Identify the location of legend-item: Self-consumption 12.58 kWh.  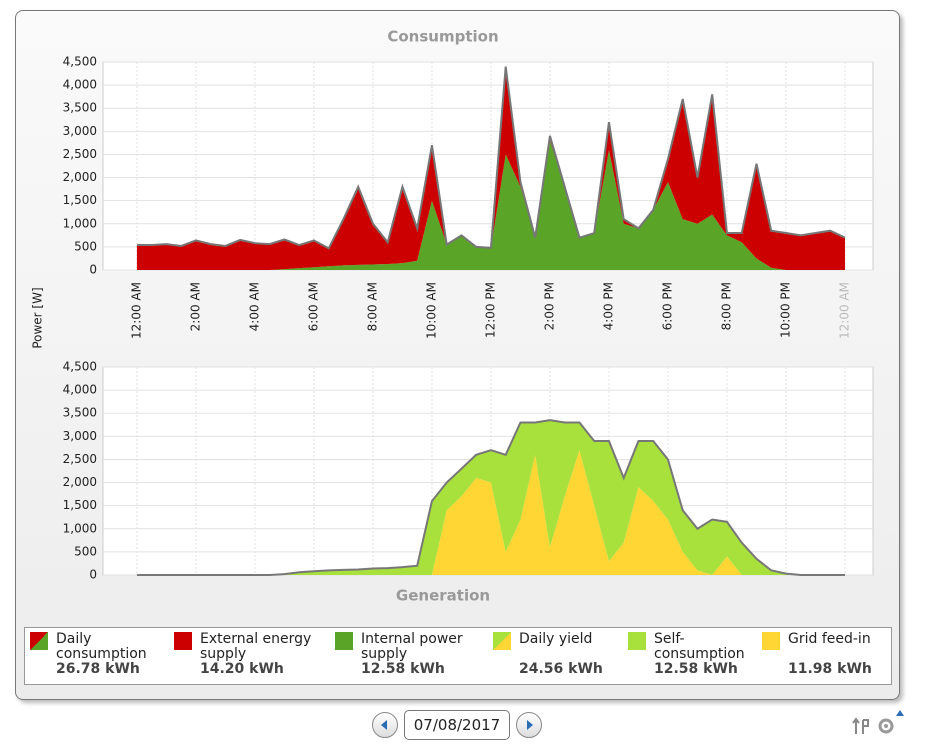
(700, 654).